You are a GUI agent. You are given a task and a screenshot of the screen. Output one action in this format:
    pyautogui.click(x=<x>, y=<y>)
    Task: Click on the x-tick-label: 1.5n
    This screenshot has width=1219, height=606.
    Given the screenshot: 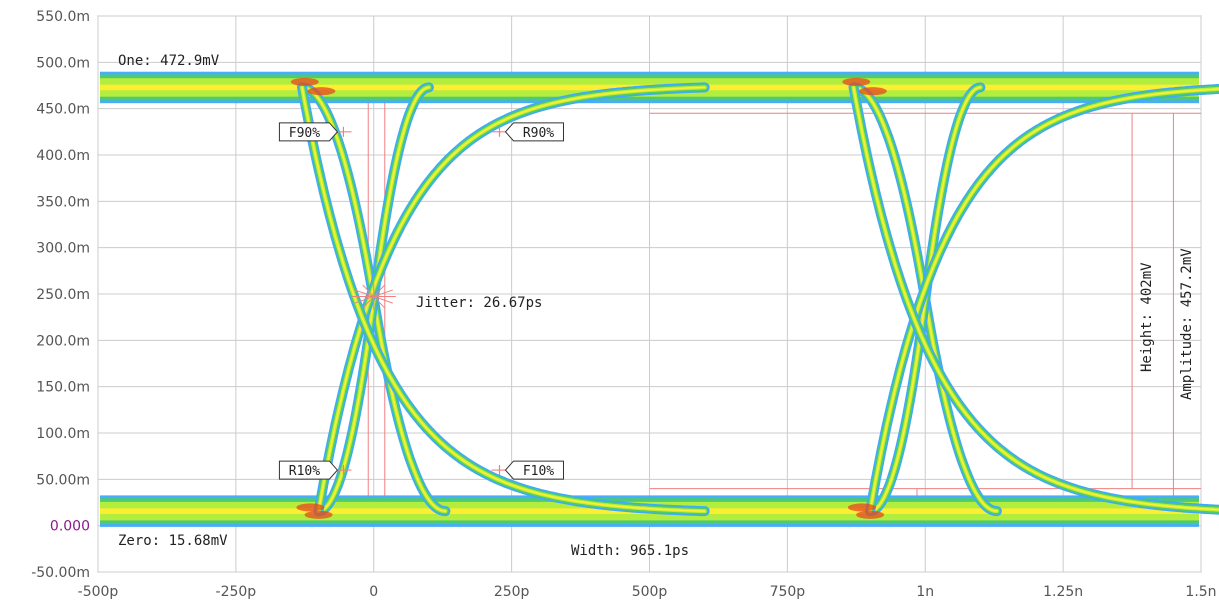 What is the action you would take?
    pyautogui.click(x=1200, y=592)
    